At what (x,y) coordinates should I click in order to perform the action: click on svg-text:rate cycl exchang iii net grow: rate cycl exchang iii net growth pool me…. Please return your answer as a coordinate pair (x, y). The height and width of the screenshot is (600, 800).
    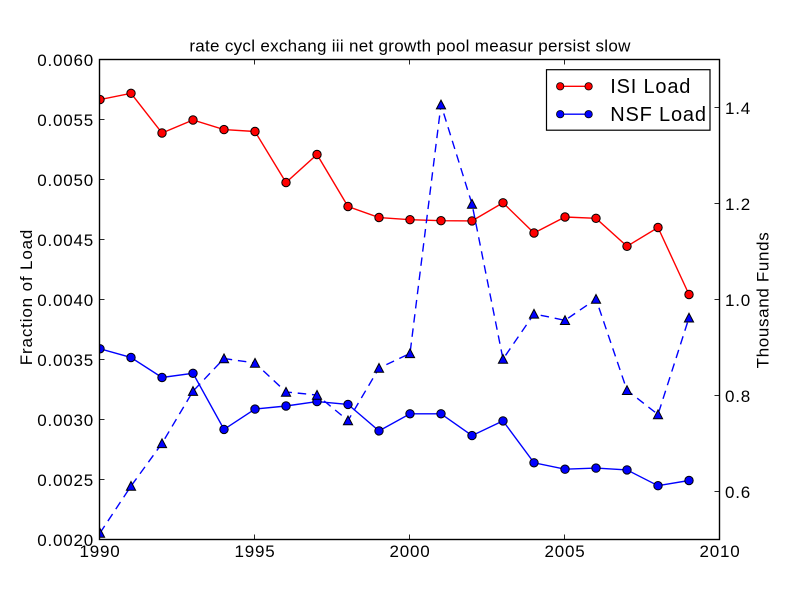
    Looking at the image, I should click on (410, 46).